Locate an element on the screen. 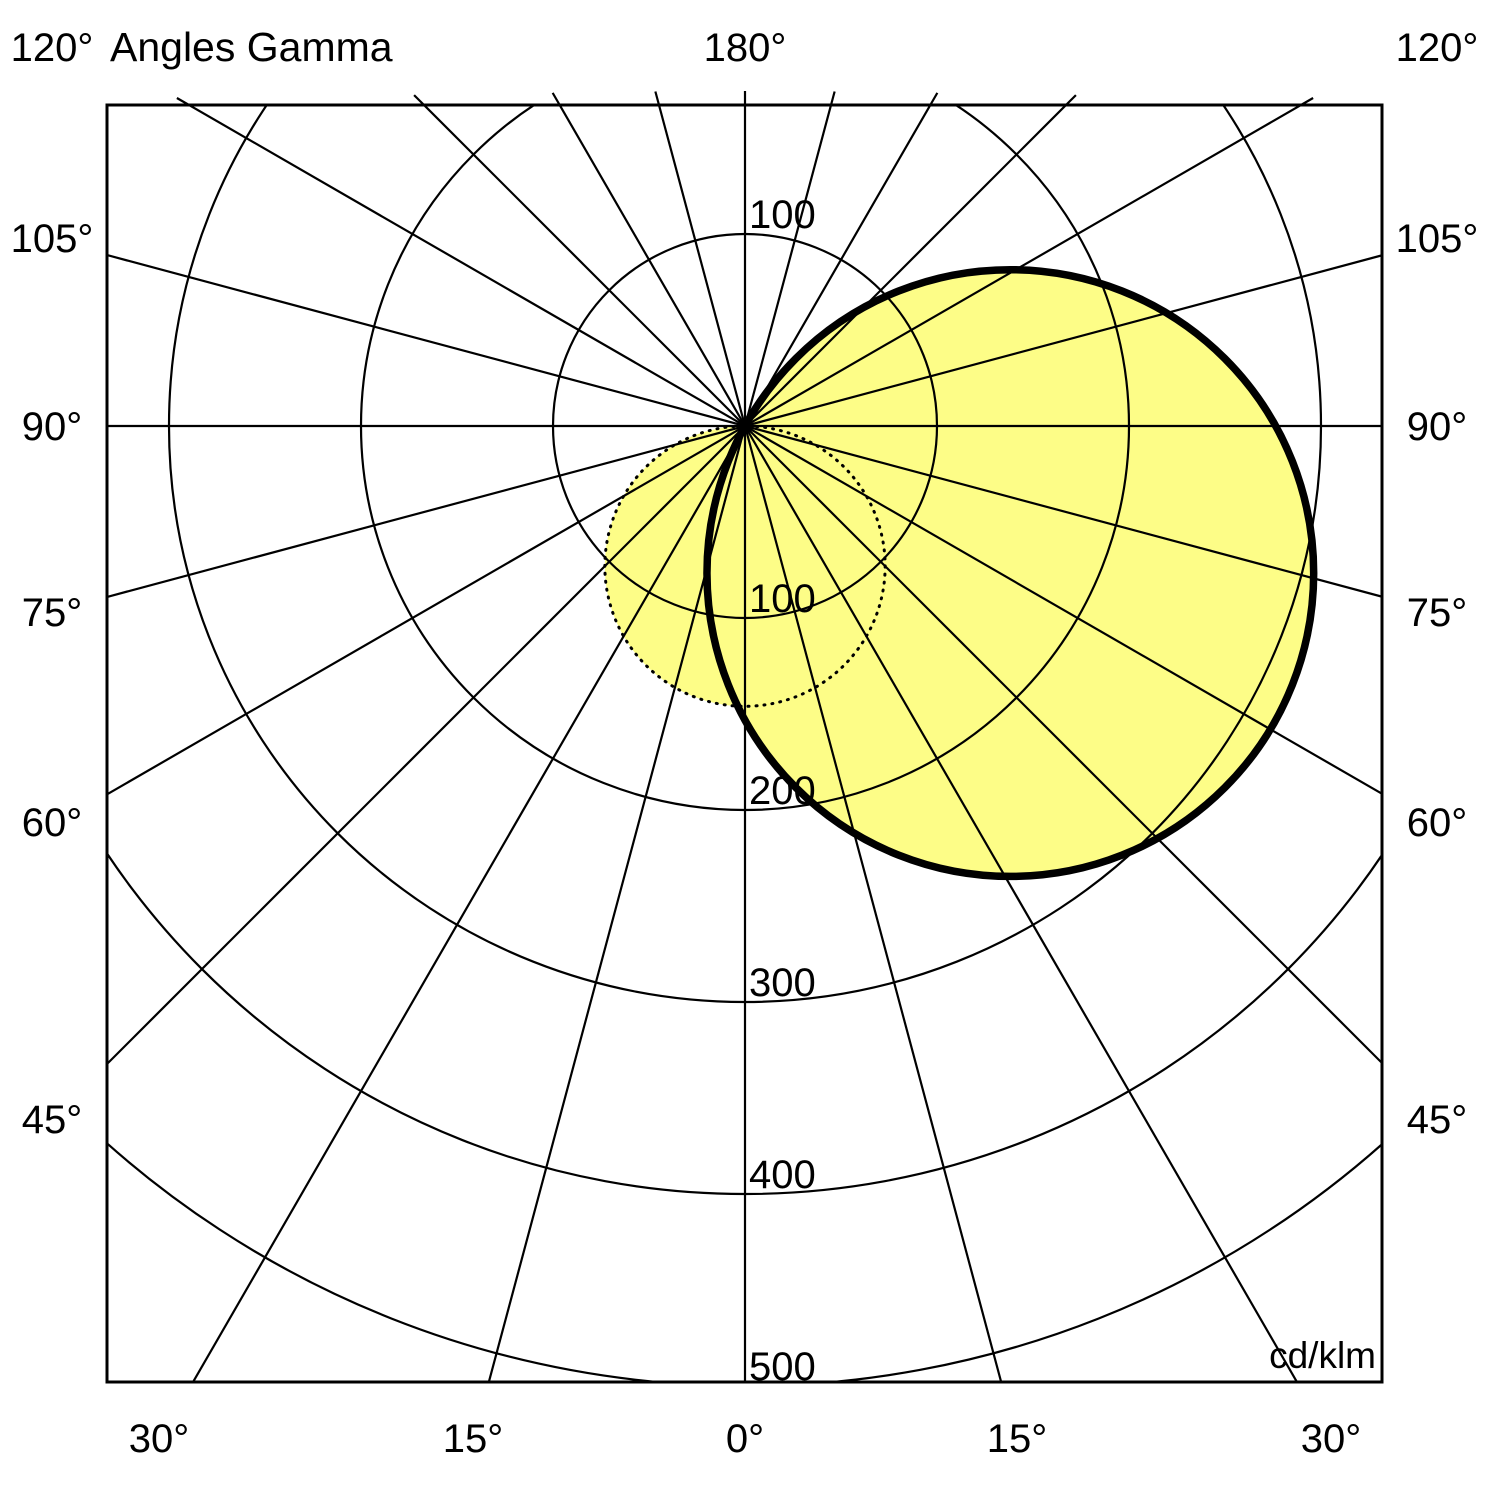 Image resolution: width=1490 pixels, height=1490 pixels. chart-title: Angles Gamma is located at coordinates (251, 47).